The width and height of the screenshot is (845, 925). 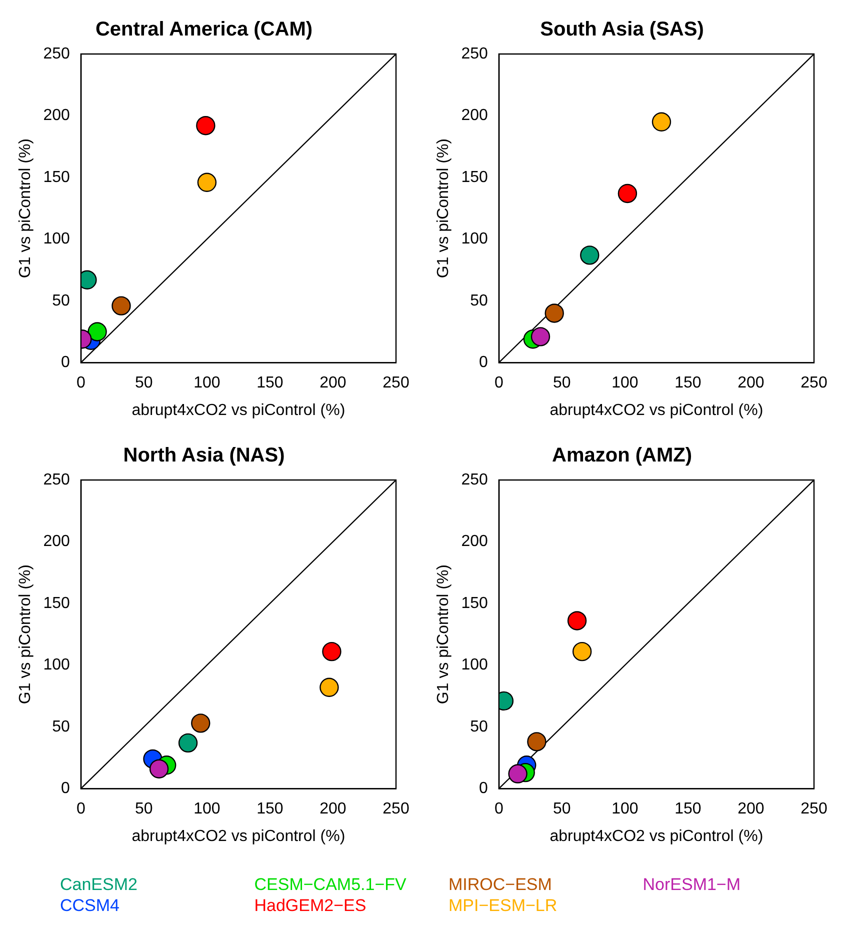 What do you see at coordinates (90, 905) in the screenshot?
I see `text: CCSM4` at bounding box center [90, 905].